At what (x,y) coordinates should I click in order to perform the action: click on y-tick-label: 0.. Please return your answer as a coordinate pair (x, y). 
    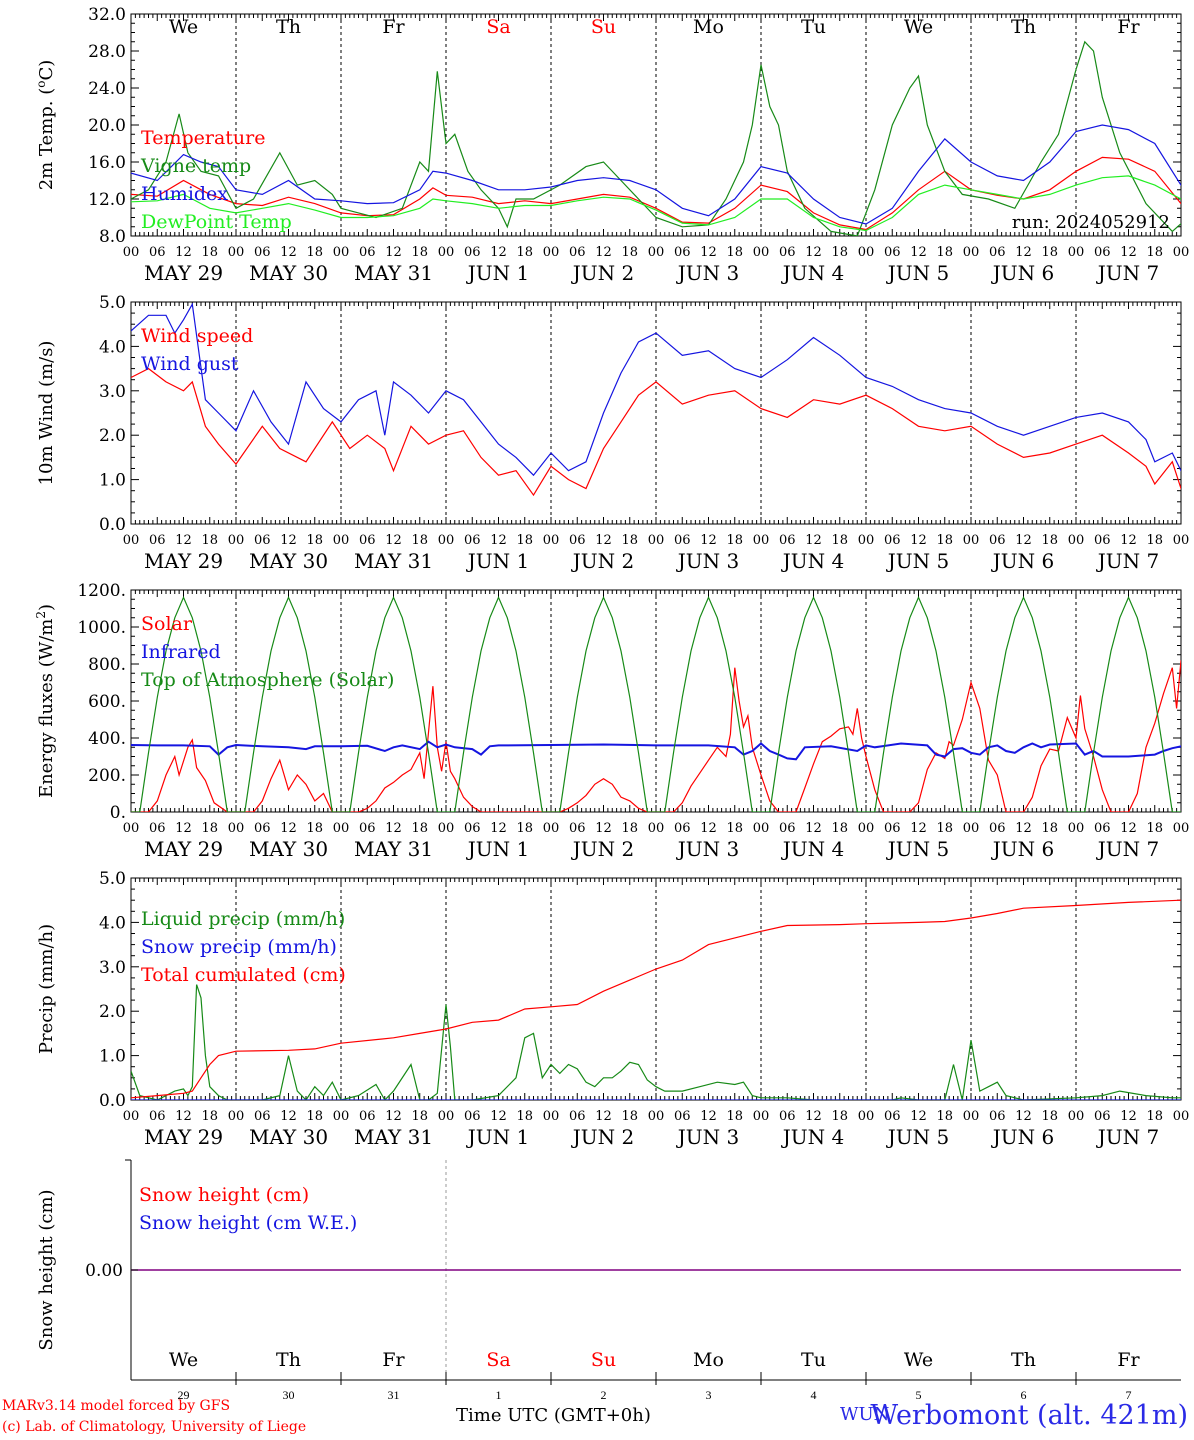
    Looking at the image, I should click on (118, 813).